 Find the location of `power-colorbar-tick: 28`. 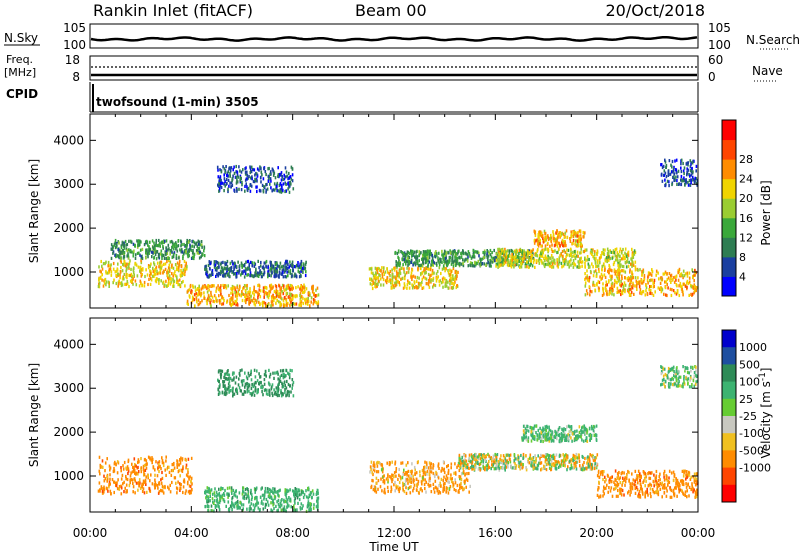

power-colorbar-tick: 28 is located at coordinates (746, 159).